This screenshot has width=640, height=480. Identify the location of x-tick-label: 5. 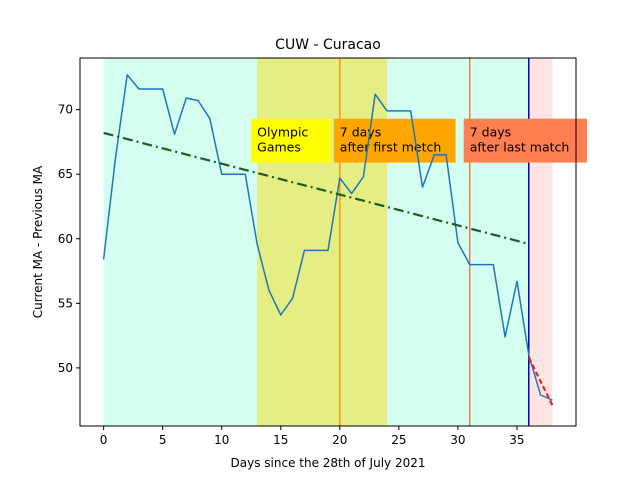
(163, 440).